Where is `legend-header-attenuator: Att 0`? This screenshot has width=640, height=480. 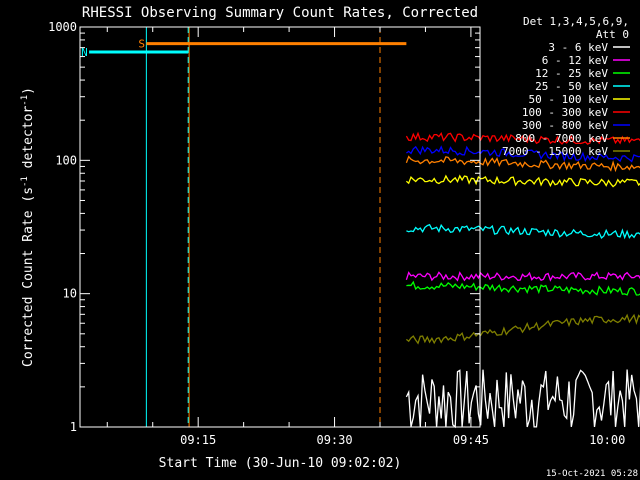 legend-header-attenuator: Att 0 is located at coordinates (612, 34).